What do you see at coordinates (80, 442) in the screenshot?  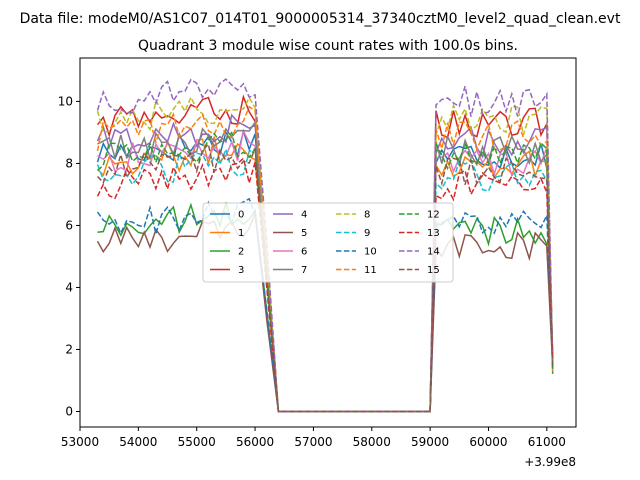 I see `x-tick-label: 53000` at bounding box center [80, 442].